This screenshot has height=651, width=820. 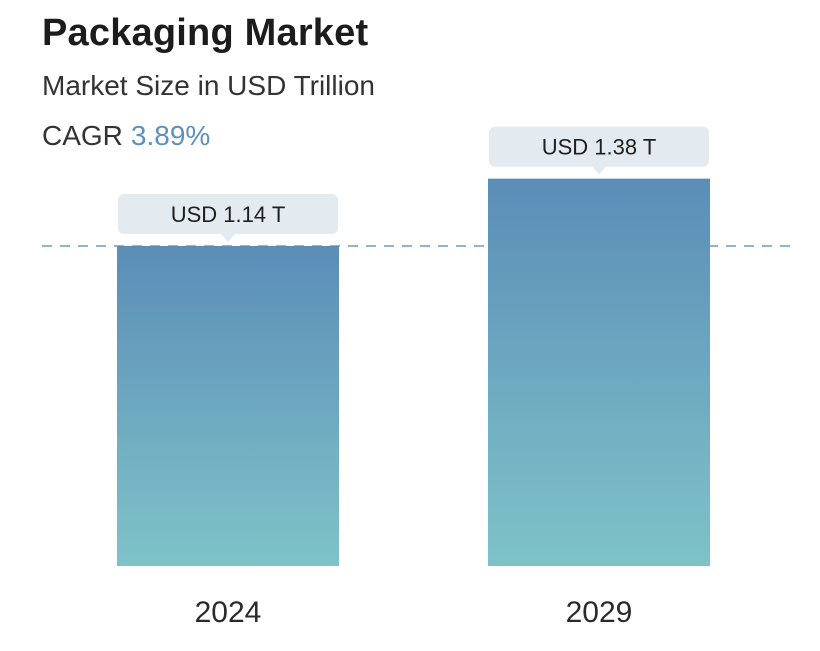 I want to click on value-label-text: USD 1.38 T, so click(x=599, y=147).